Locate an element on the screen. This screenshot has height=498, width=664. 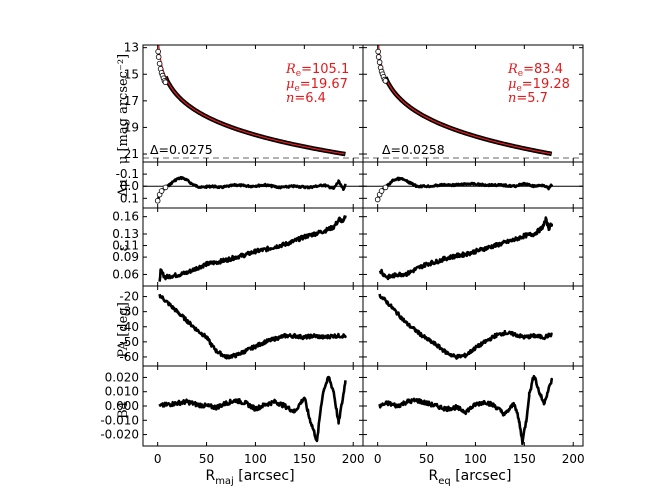
pa-axis-label: PA [deg] is located at coordinates (123, 330).